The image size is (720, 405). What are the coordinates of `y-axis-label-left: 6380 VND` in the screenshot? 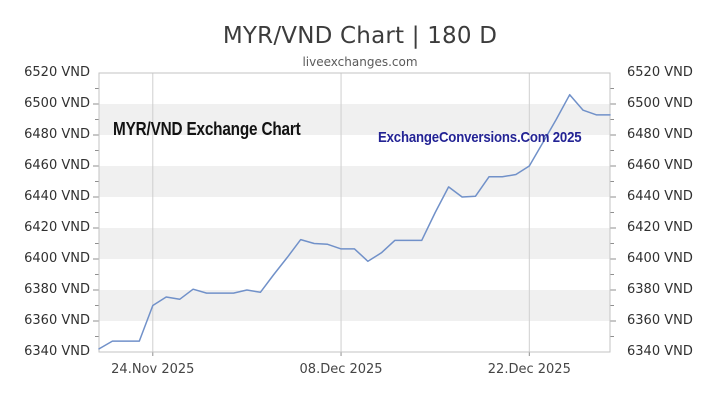 It's located at (57, 289).